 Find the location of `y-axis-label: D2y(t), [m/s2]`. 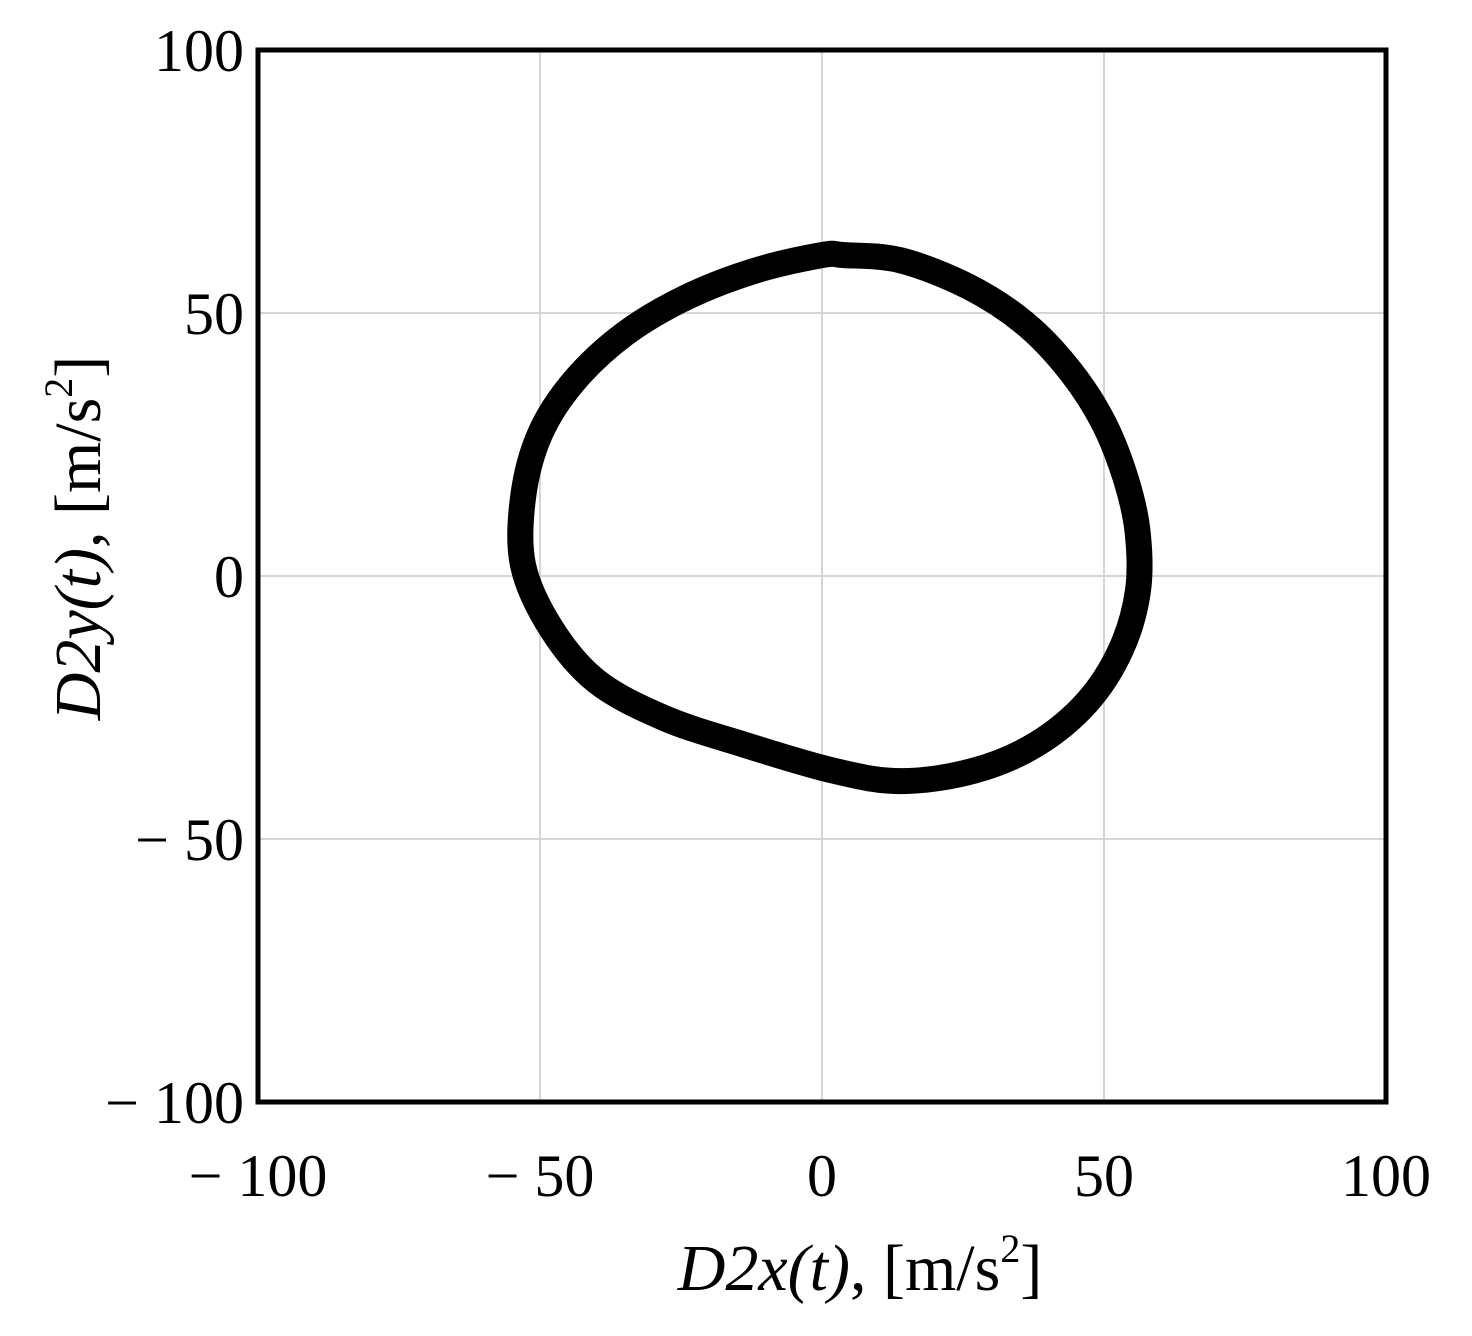

y-axis-label: D2y(t), [m/s2] is located at coordinates (75, 539).